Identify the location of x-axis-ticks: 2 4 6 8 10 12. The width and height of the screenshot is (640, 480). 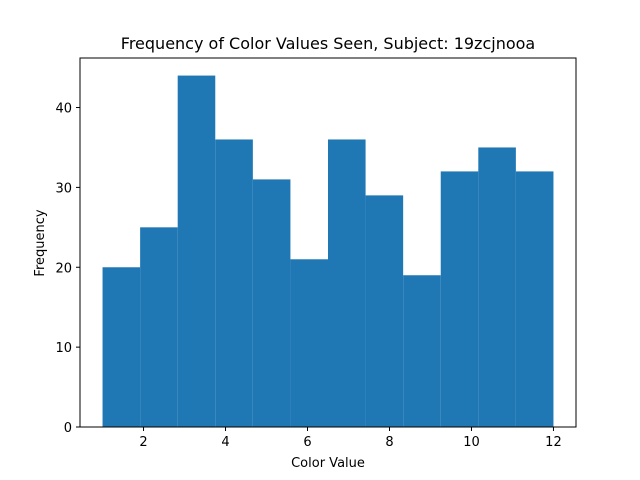
(350, 438).